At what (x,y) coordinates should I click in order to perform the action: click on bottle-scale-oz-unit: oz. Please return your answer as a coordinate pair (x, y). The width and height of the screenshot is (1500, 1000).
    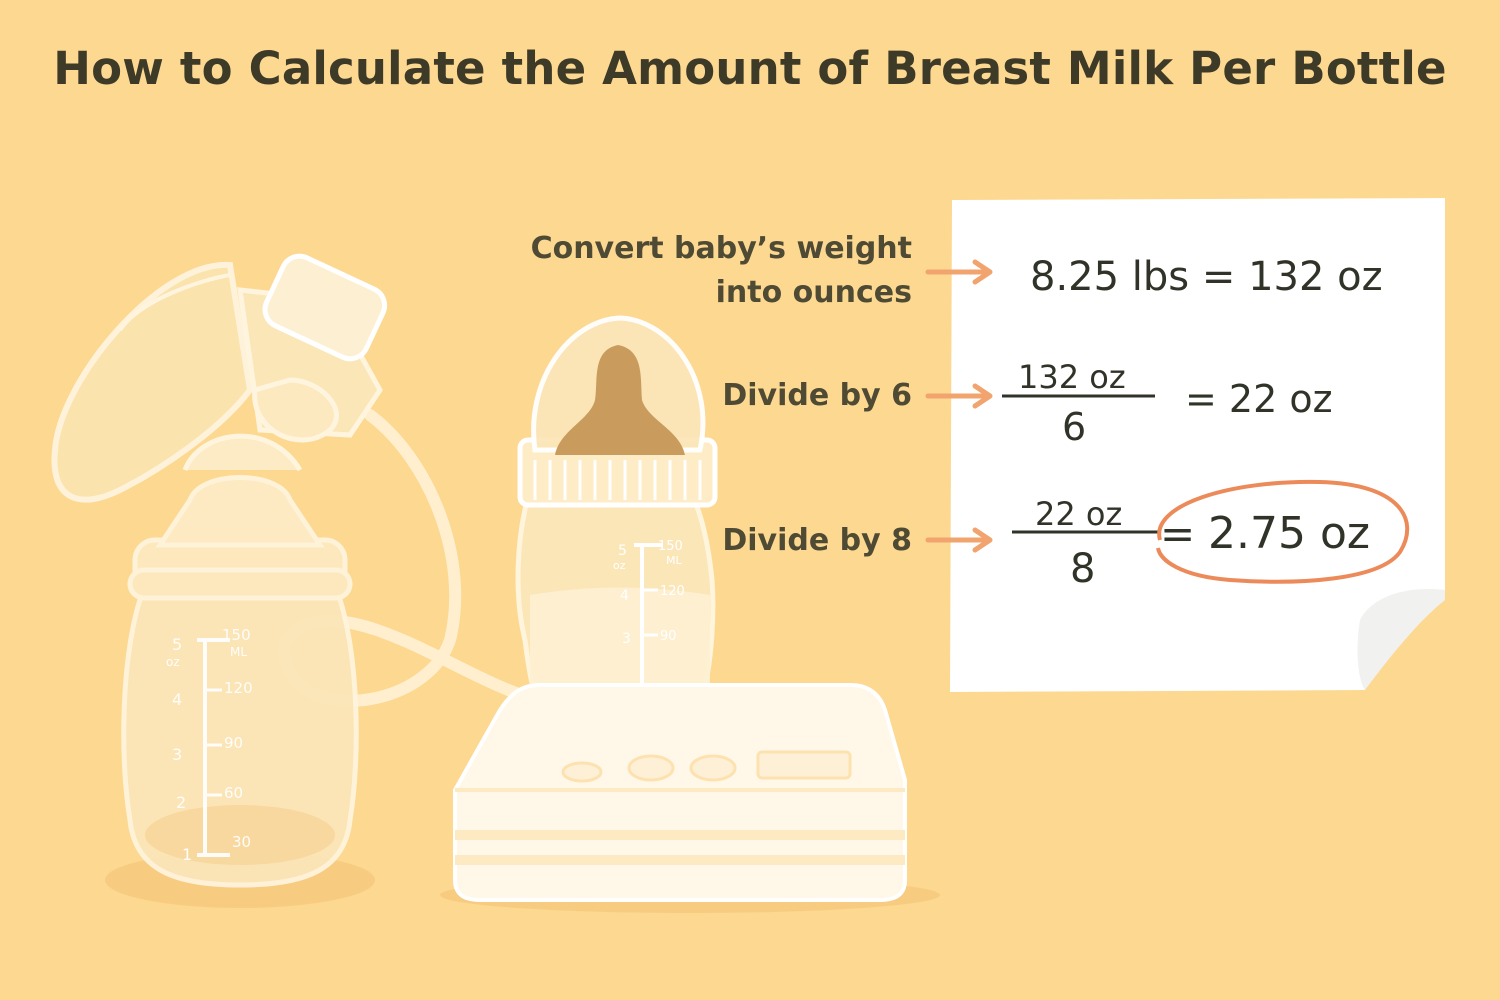
    Looking at the image, I should click on (619, 565).